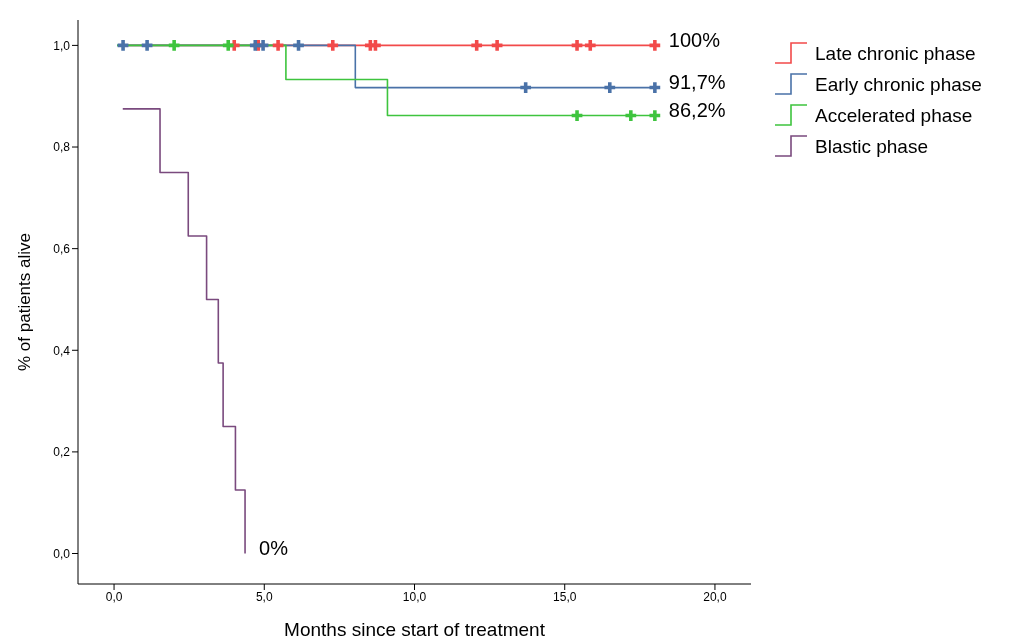 This screenshot has height=644, width=1035. Describe the element at coordinates (872, 146) in the screenshot. I see `legend-label: Blastic phase` at that location.